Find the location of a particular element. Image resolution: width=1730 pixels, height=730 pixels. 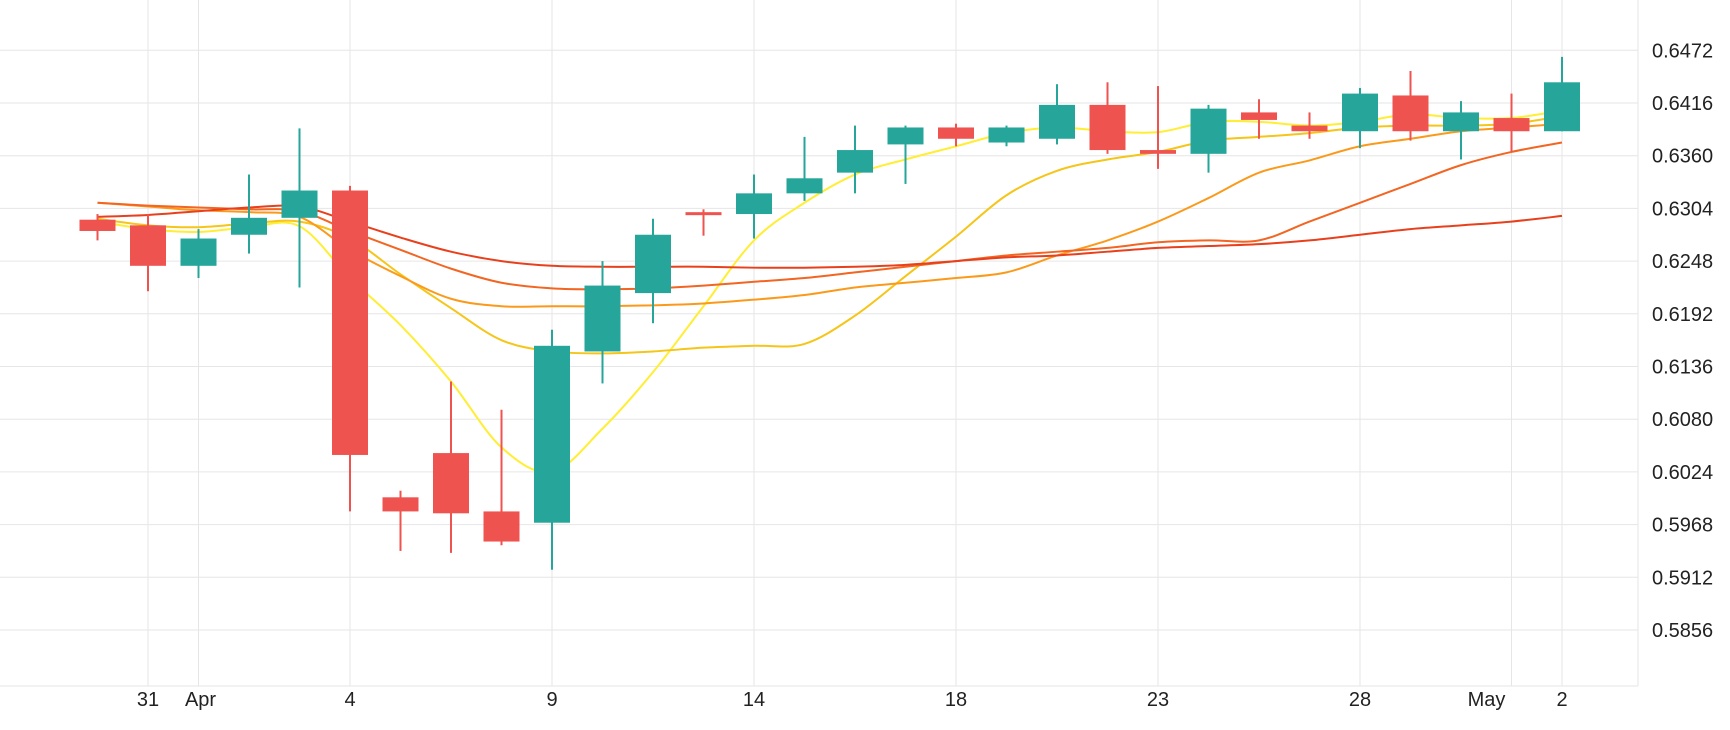

x-axis-labels: 31 Apr 4 9 14 18 23 28 May 2 is located at coordinates (852, 700).